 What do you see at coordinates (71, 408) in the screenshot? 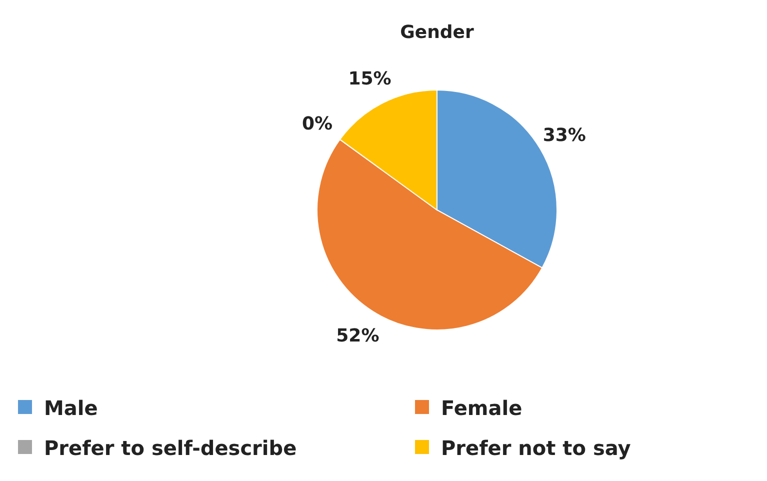
I see `legend-label: Male` at bounding box center [71, 408].